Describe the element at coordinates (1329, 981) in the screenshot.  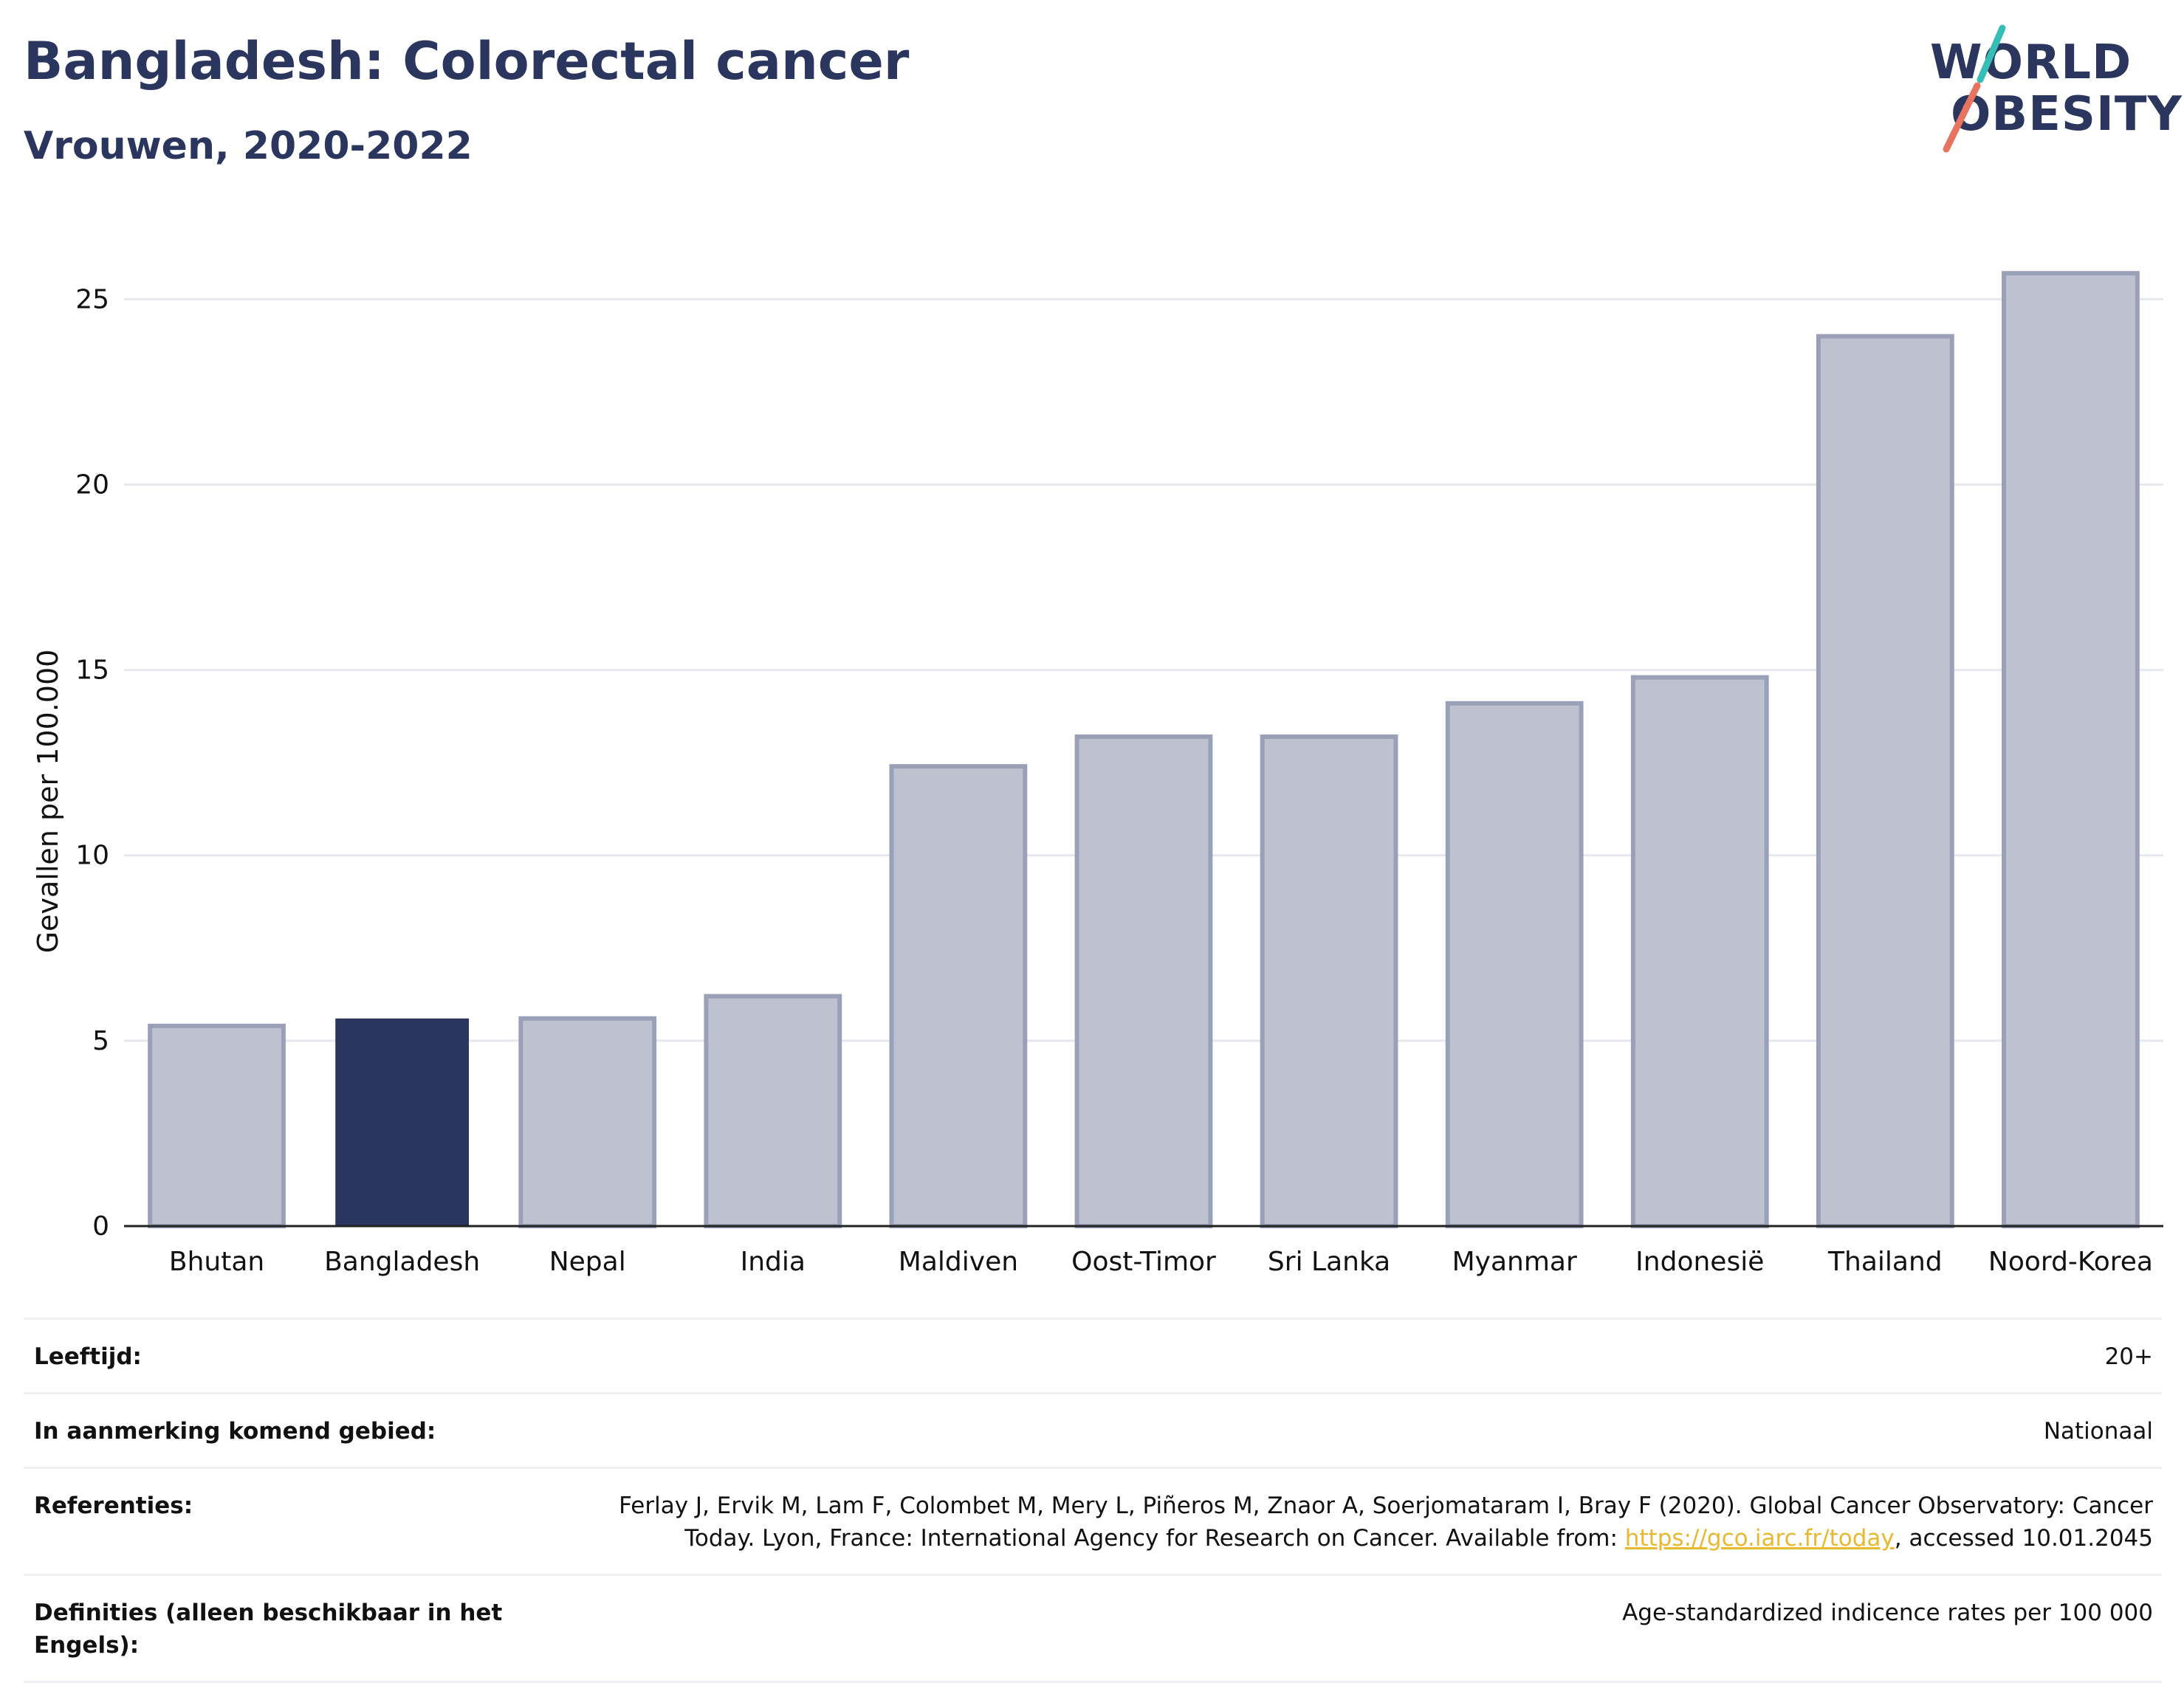
I see `bar-sri-lanka` at that location.